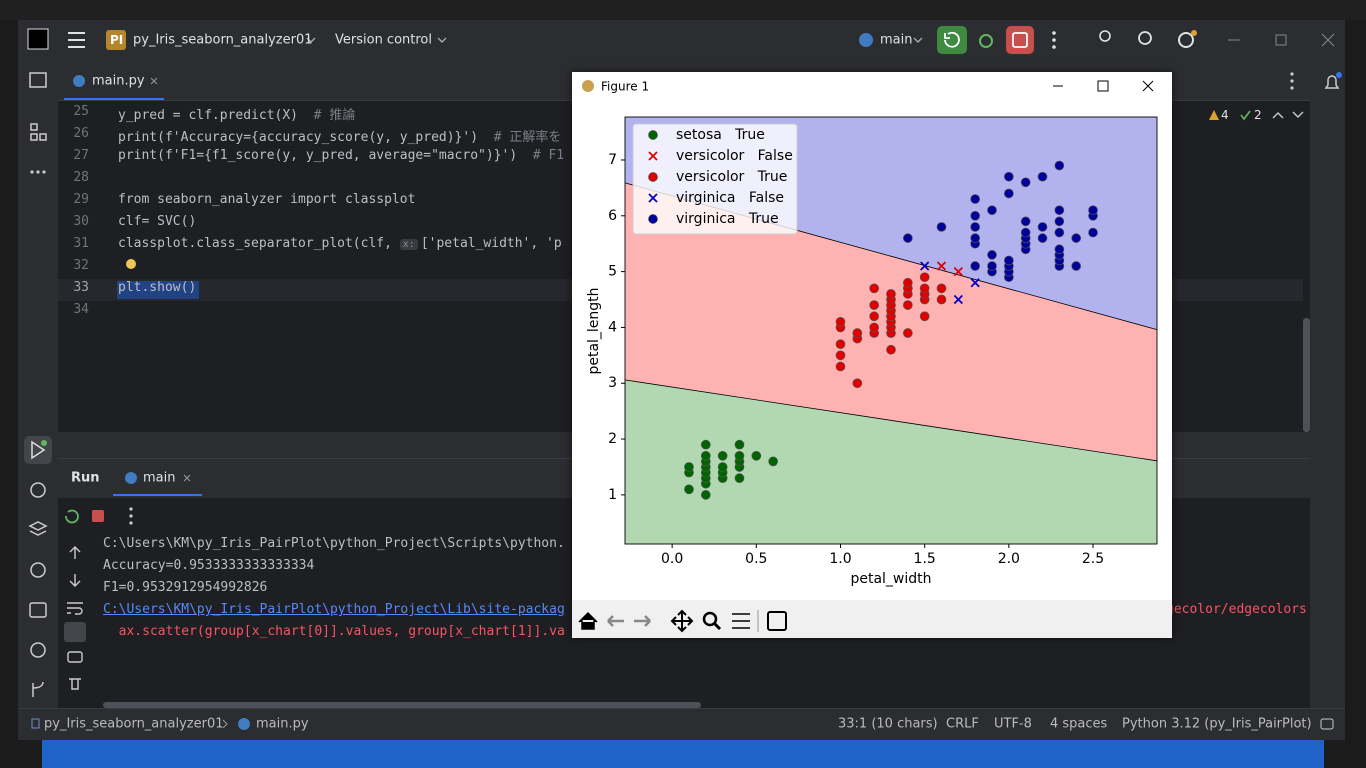 The width and height of the screenshot is (1366, 768). What do you see at coordinates (1332, 82) in the screenshot?
I see `notifications` at bounding box center [1332, 82].